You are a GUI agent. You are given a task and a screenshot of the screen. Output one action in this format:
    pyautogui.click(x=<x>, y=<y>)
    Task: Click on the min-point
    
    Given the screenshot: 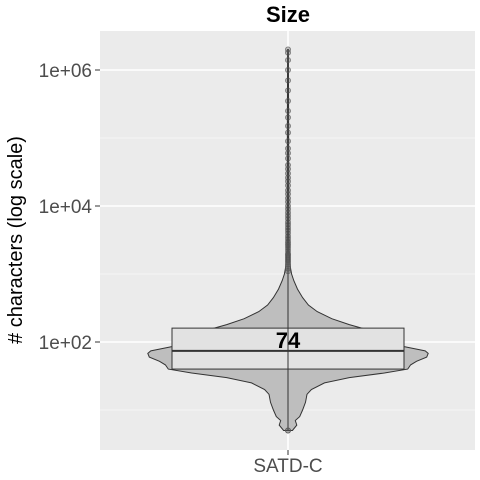 What is the action you would take?
    pyautogui.click(x=287, y=430)
    